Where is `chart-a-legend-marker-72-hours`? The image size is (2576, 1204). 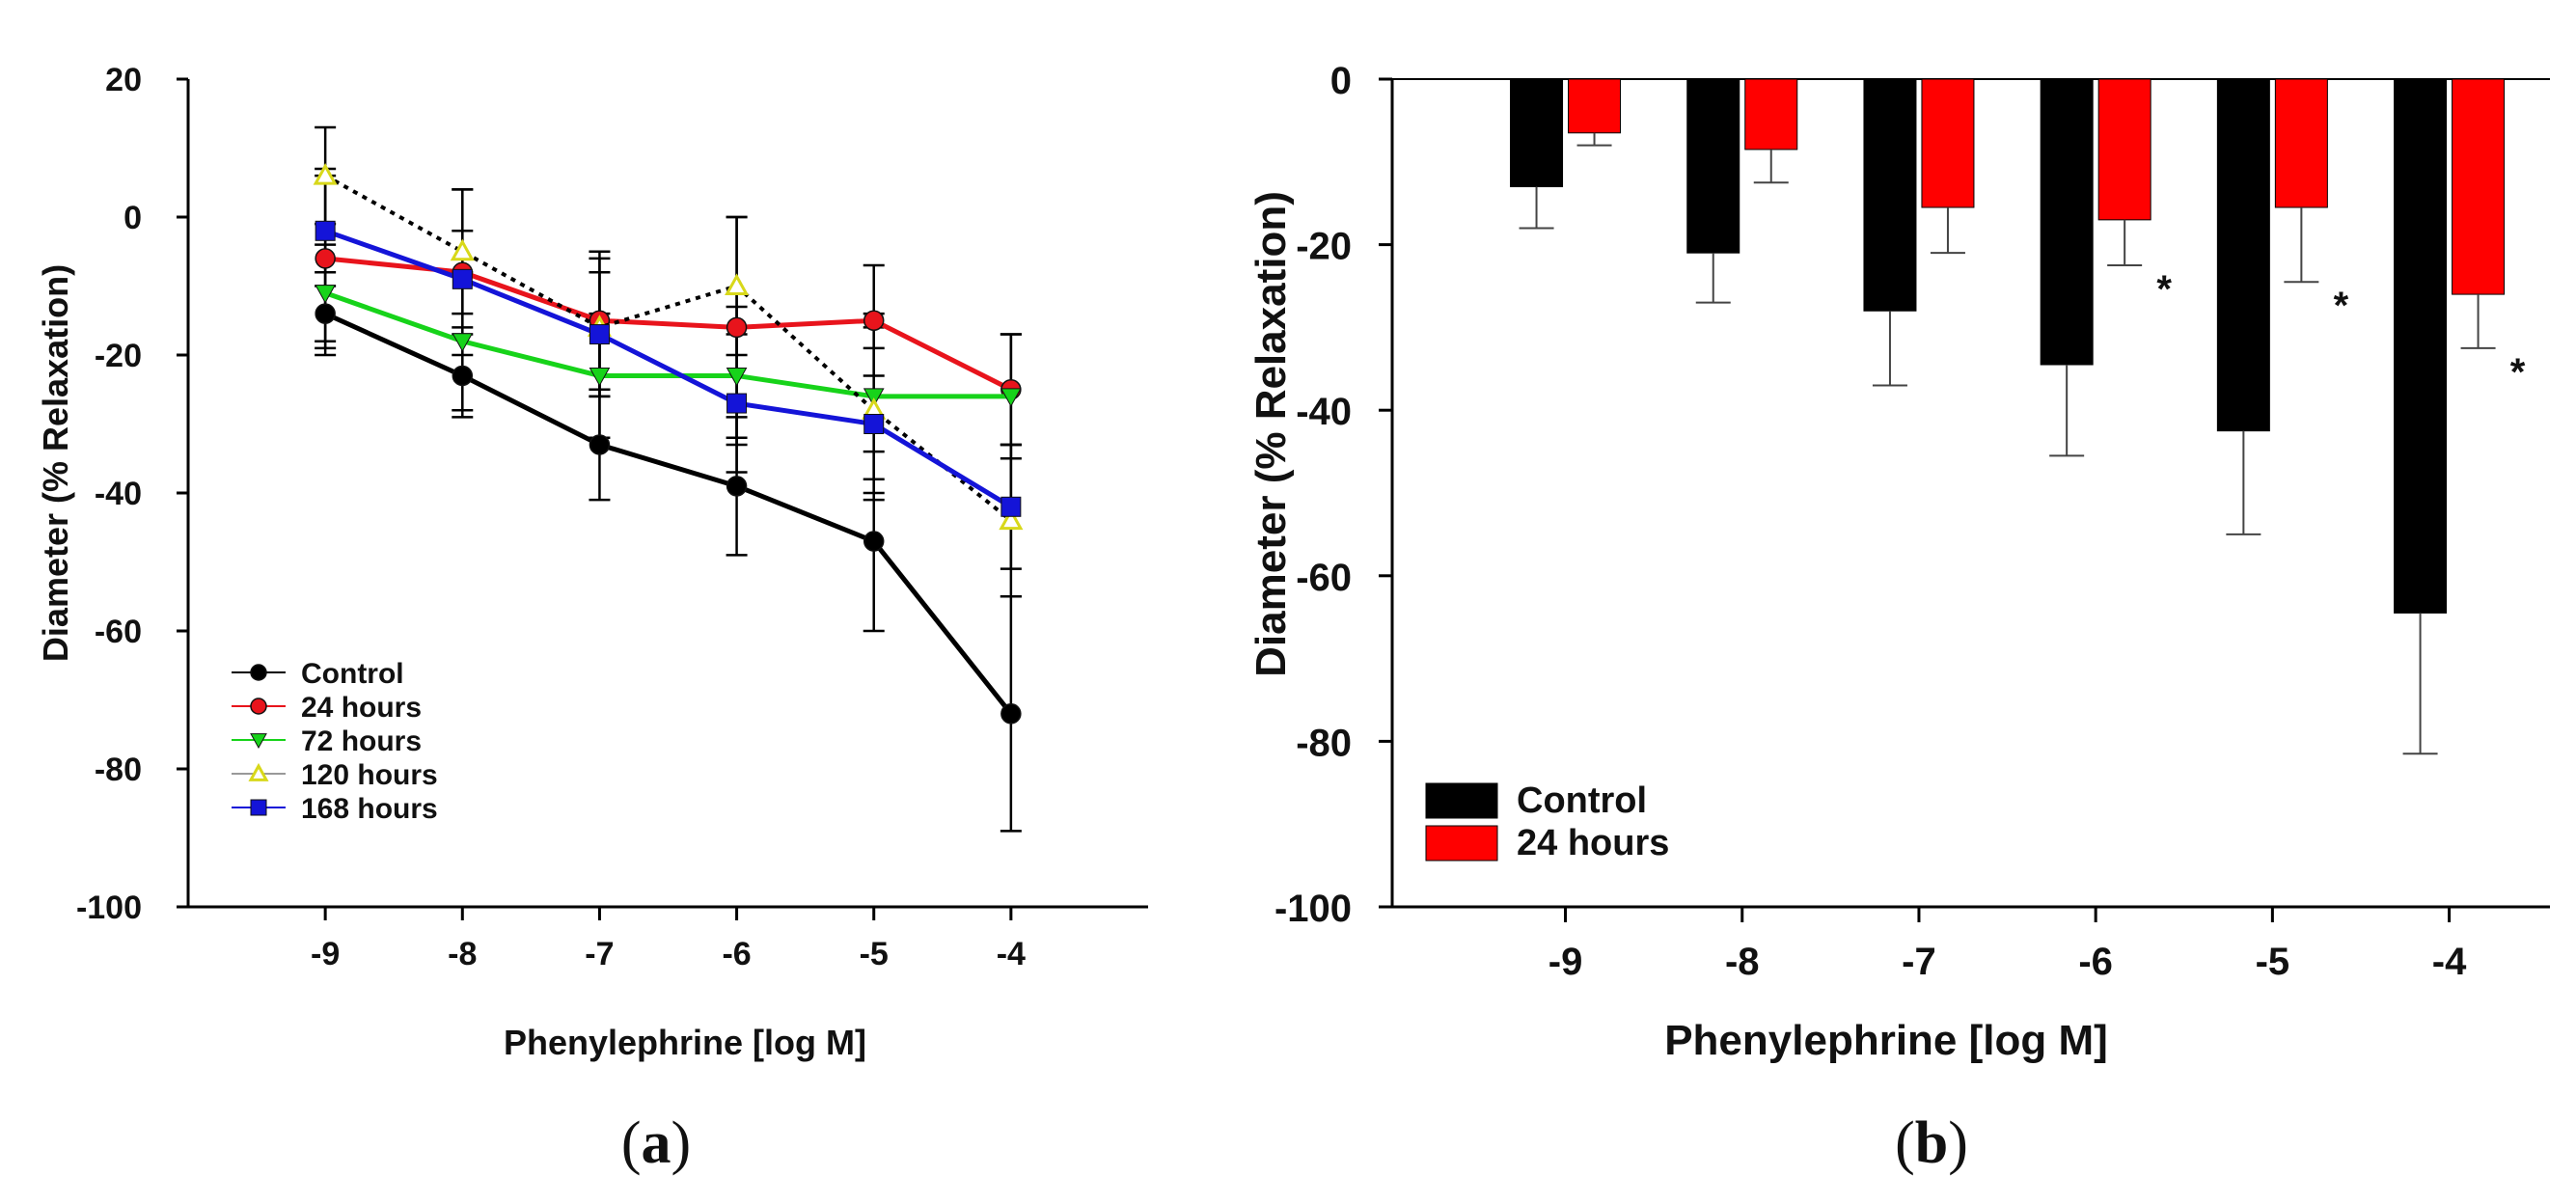
chart-a-legend-marker-72-hours is located at coordinates (259, 741).